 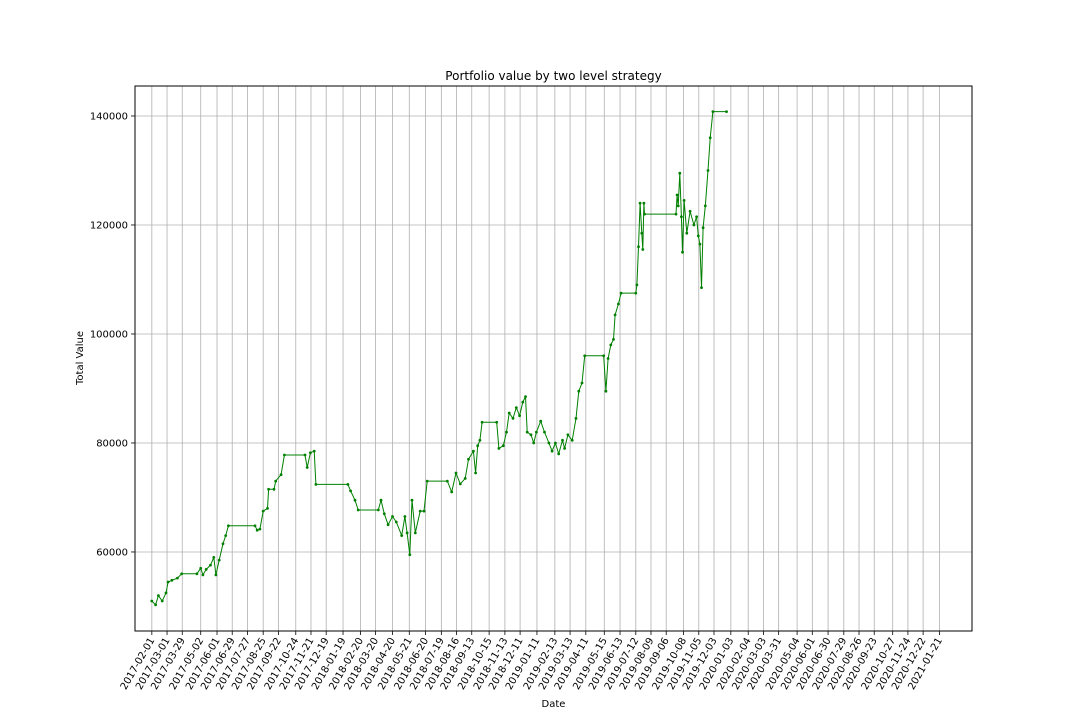 I want to click on y-tick-label: 60000, so click(x=112, y=552).